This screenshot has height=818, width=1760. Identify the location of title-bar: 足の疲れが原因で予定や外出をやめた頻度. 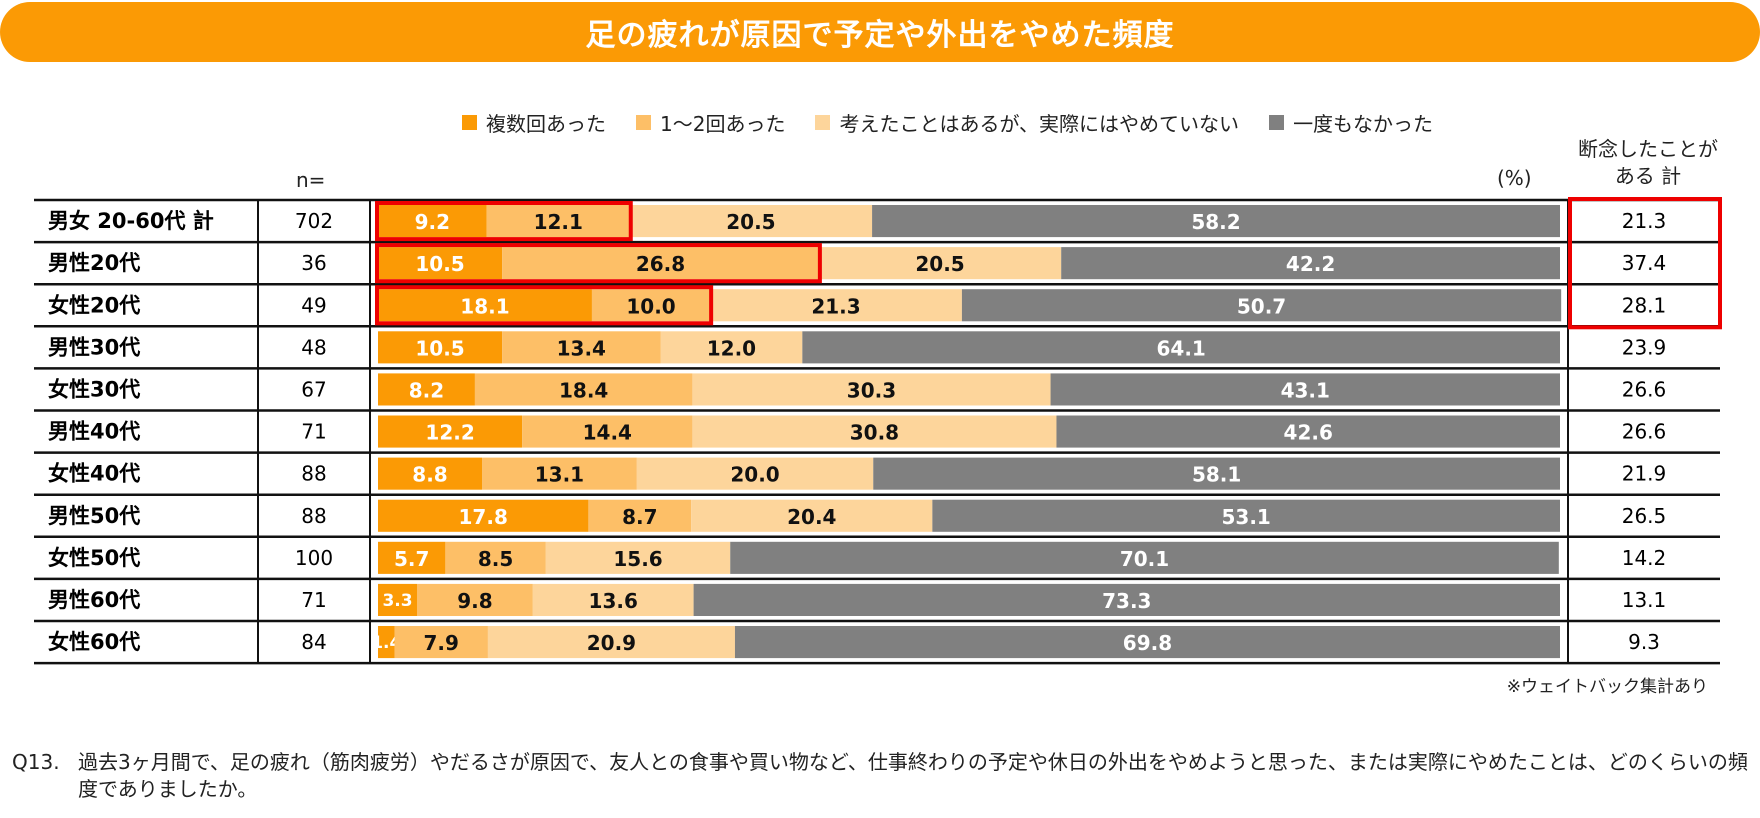
(880, 32).